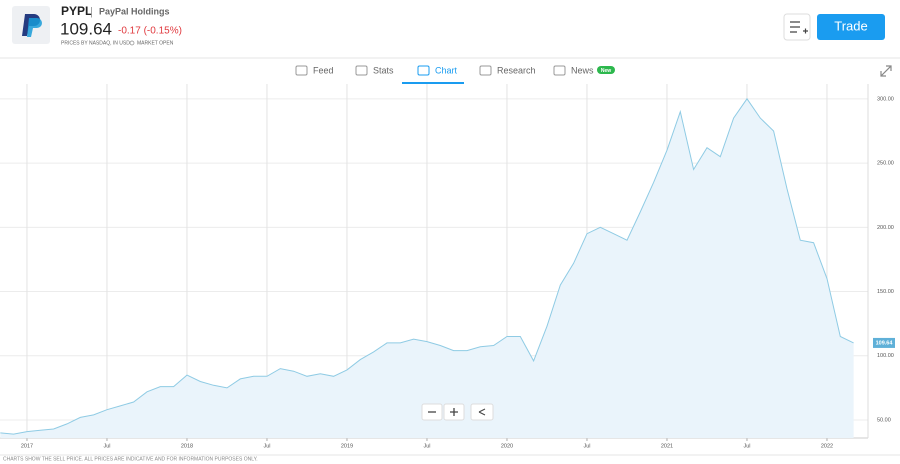  Describe the element at coordinates (799, 27) in the screenshot. I see `watchlist-icon` at that location.